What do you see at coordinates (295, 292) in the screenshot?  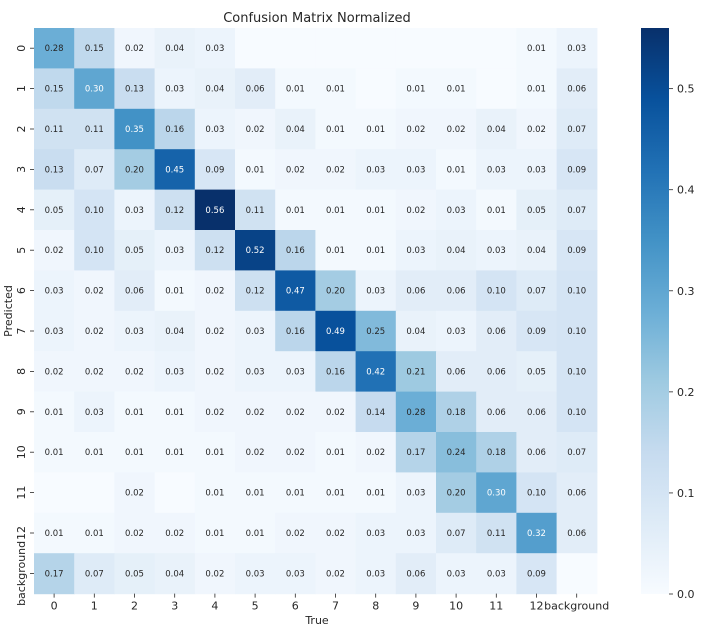 I see `cell-value-label: 0.47` at bounding box center [295, 292].